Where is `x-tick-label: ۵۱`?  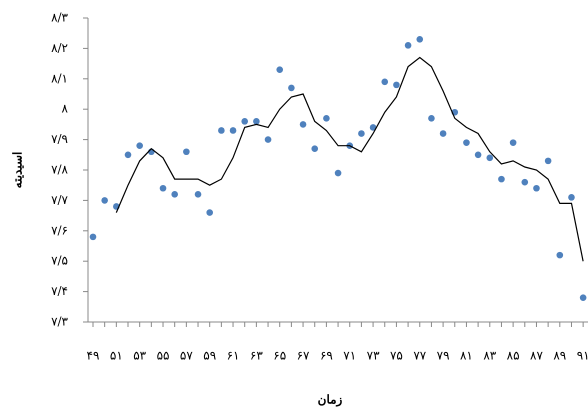
x-tick-label: ۵۱ is located at coordinates (116, 356).